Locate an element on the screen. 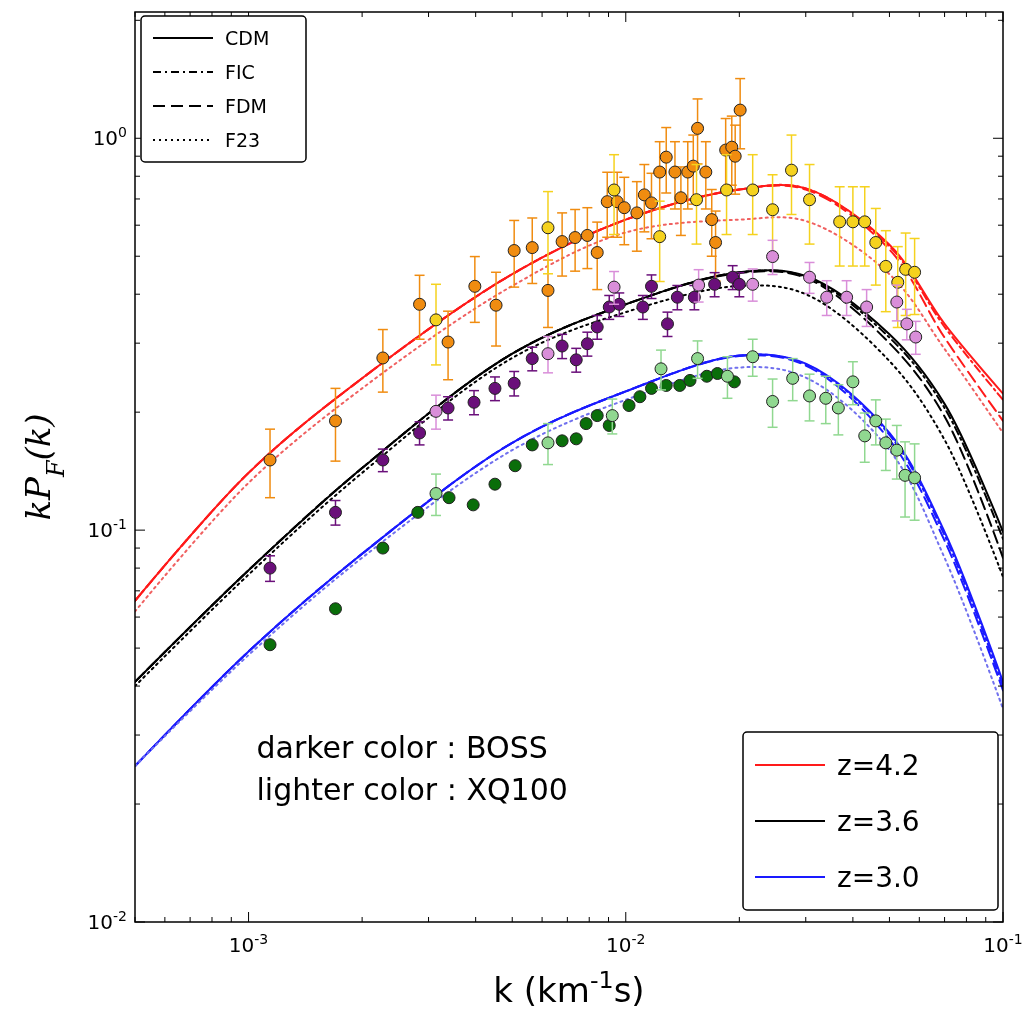 This screenshot has height=1025, width=1031. legend-label: CDM is located at coordinates (247, 37).